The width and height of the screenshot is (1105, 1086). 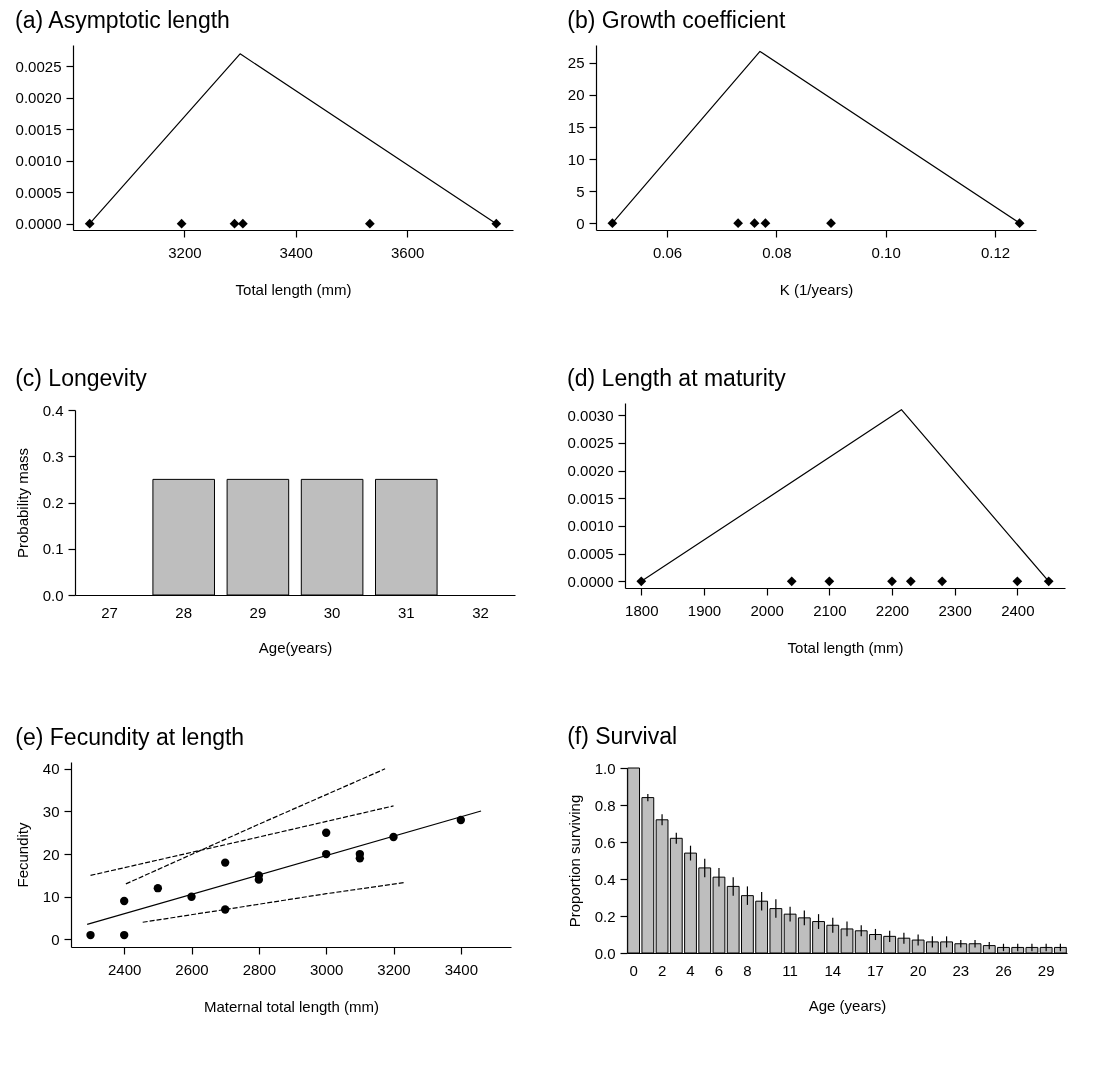 I want to click on y-tick-label: 15, so click(x=576, y=127).